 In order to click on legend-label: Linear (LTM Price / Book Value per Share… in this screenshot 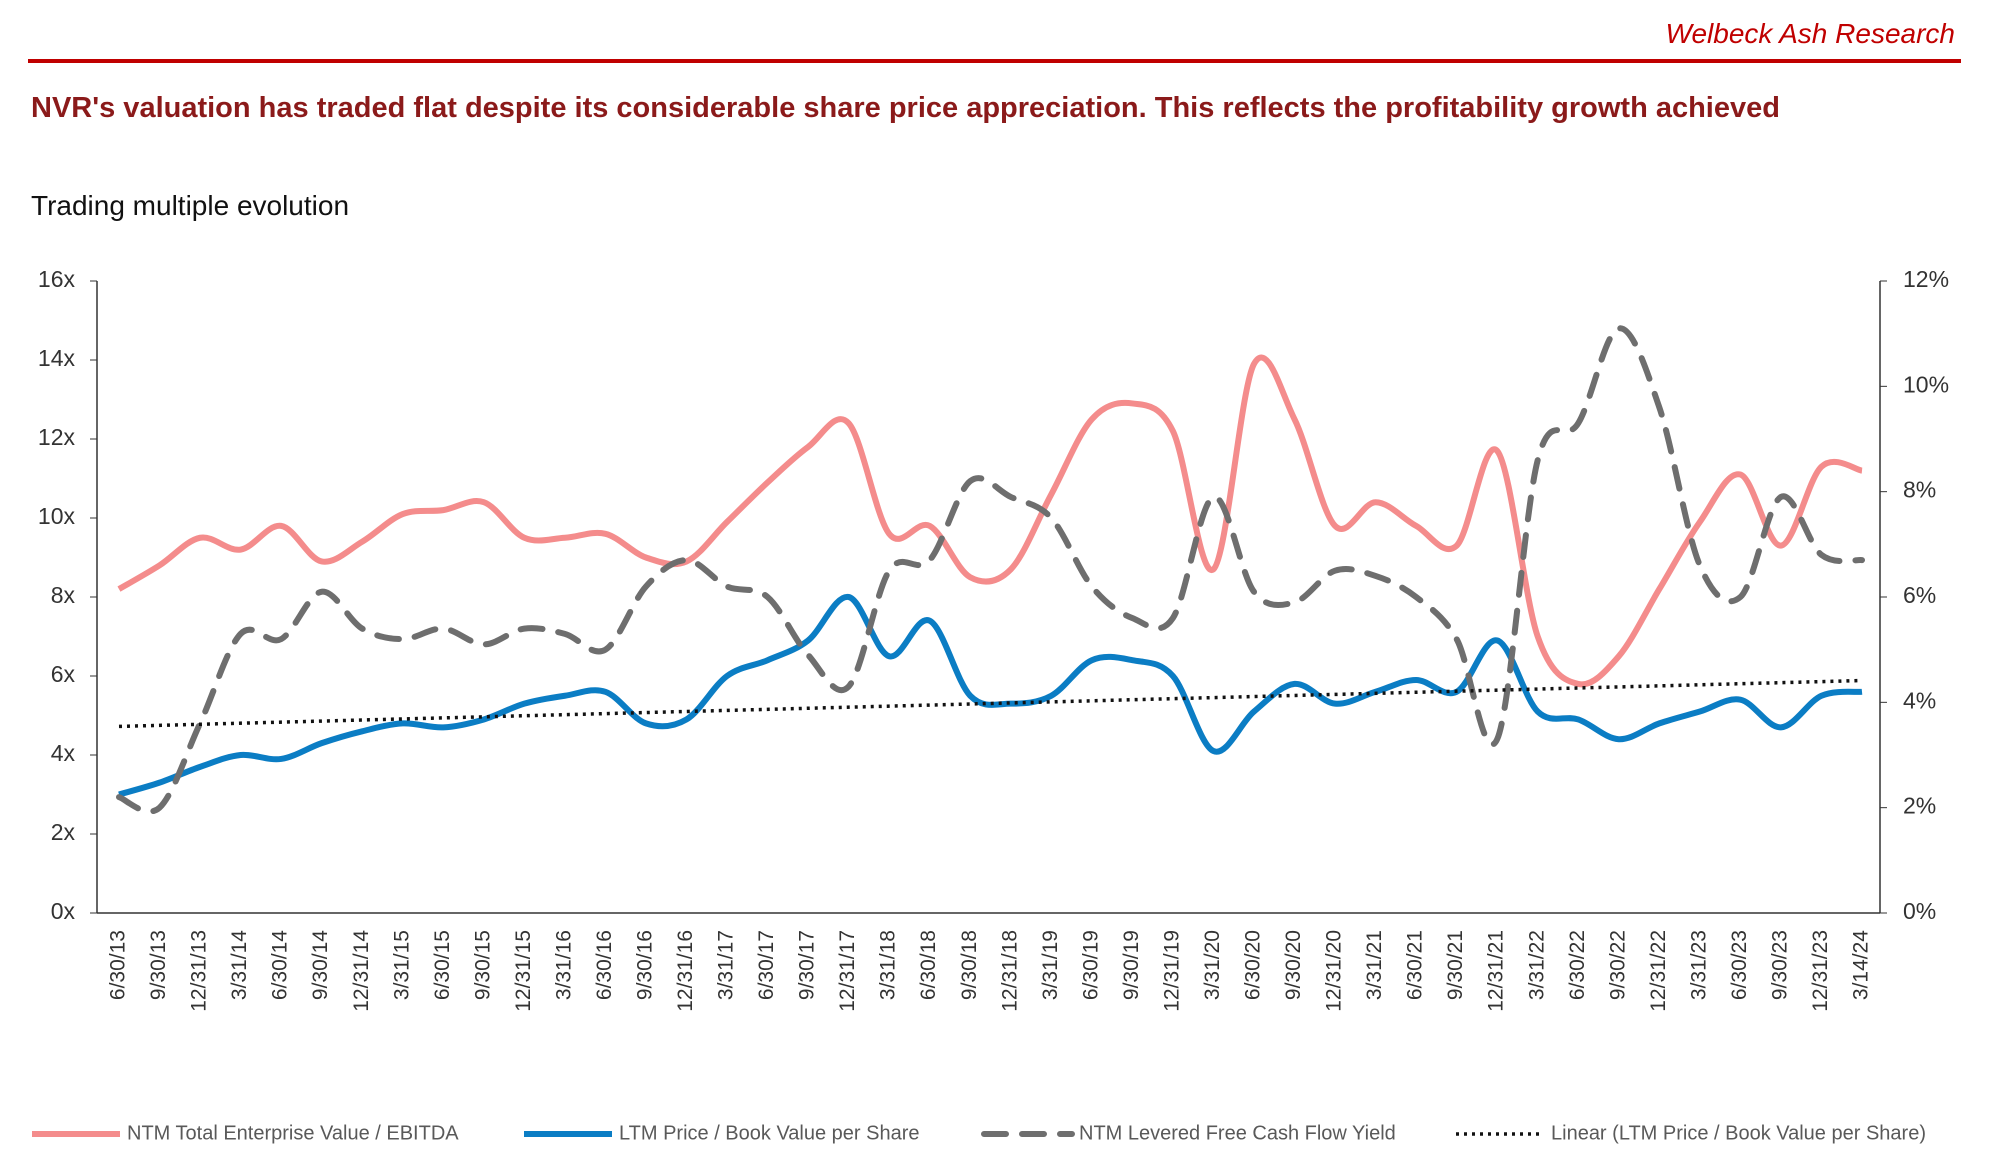, I will do `click(1738, 1133)`.